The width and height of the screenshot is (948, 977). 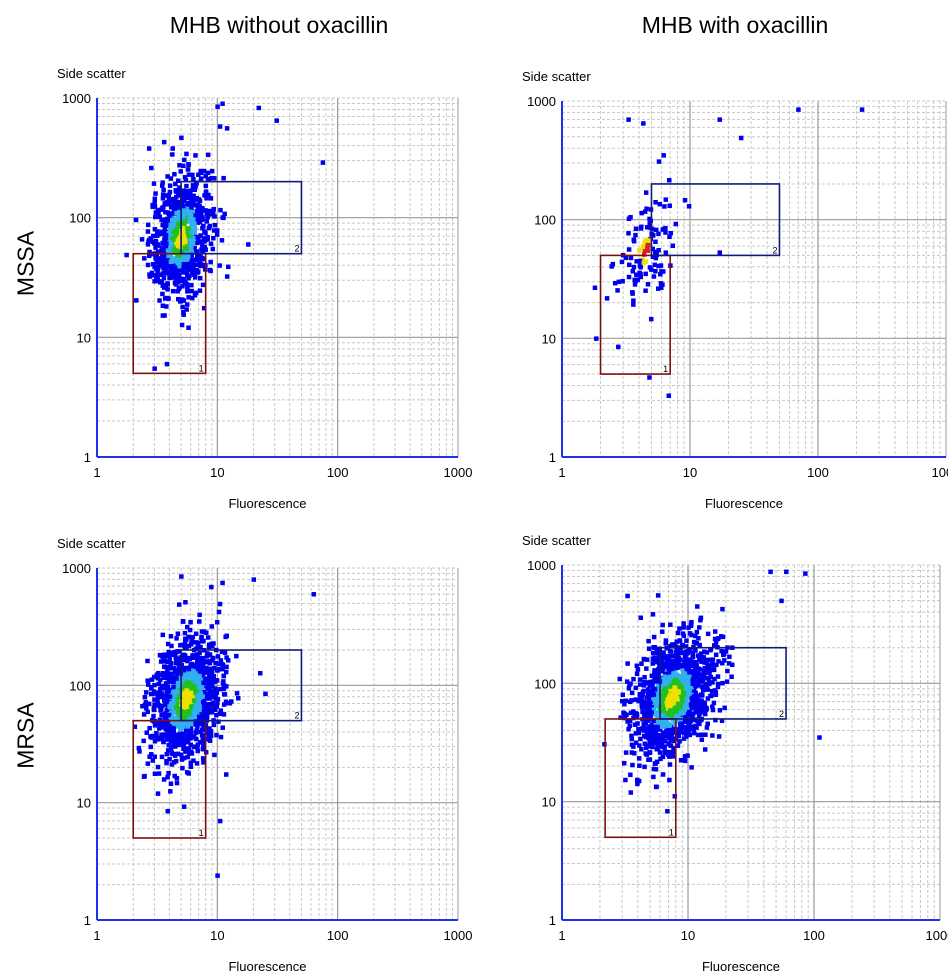 What do you see at coordinates (561, 935) in the screenshot?
I see `x-tick-label: 1` at bounding box center [561, 935].